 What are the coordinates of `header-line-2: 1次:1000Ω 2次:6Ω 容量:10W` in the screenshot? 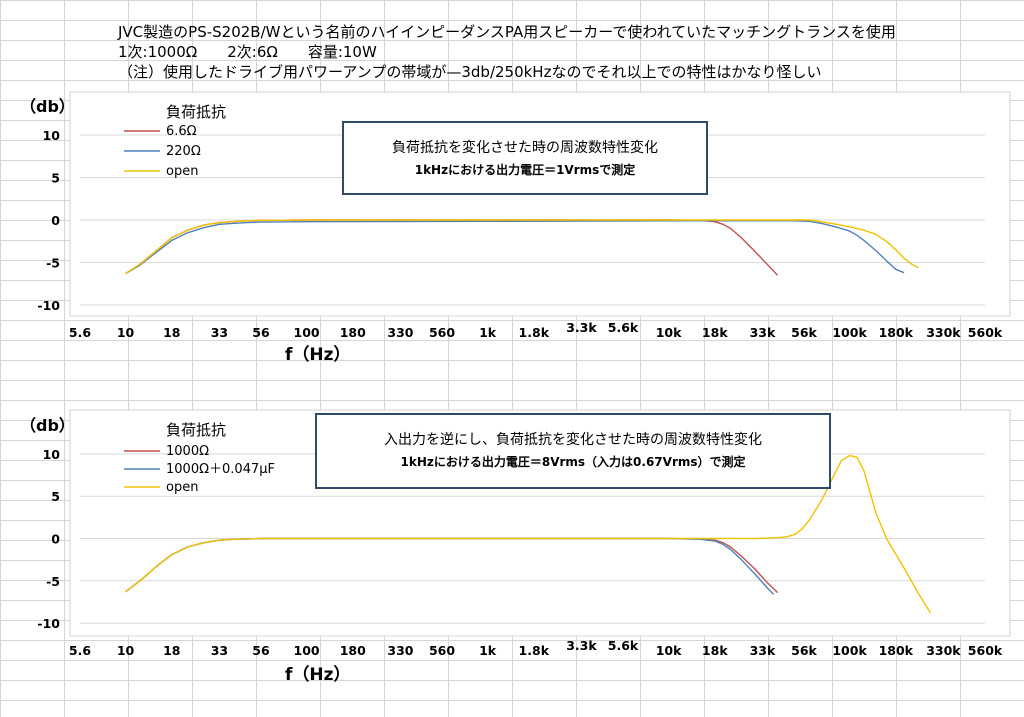 It's located at (247, 52).